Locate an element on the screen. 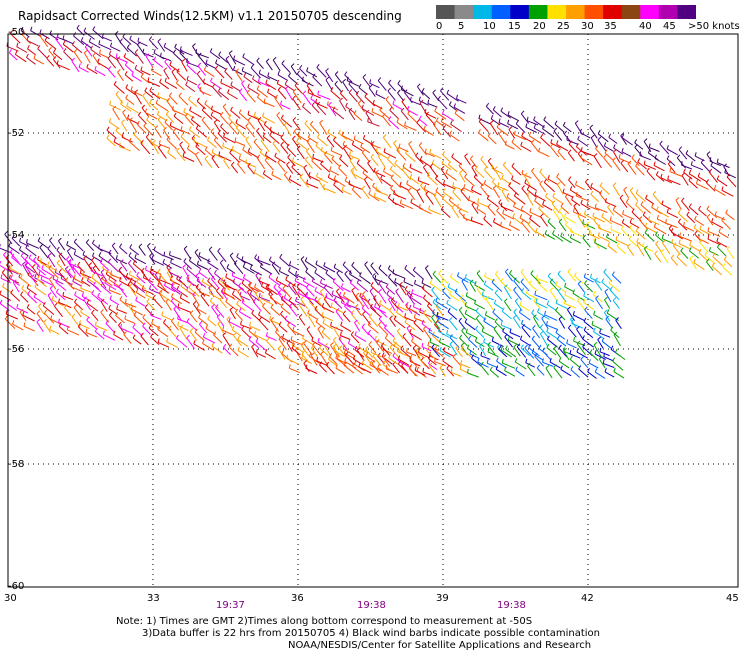 The height and width of the screenshot is (652, 740). time-label: 19:38 is located at coordinates (511, 605).